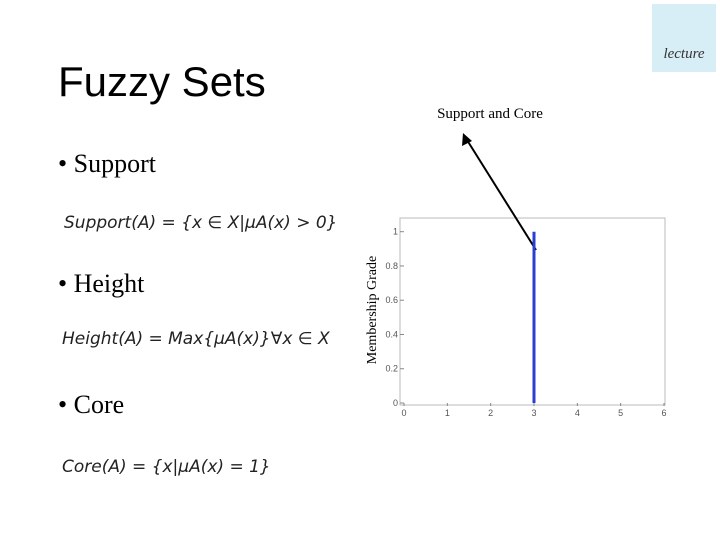 The width and height of the screenshot is (720, 540). What do you see at coordinates (395, 232) in the screenshot?
I see `y-tick-label: 1` at bounding box center [395, 232].